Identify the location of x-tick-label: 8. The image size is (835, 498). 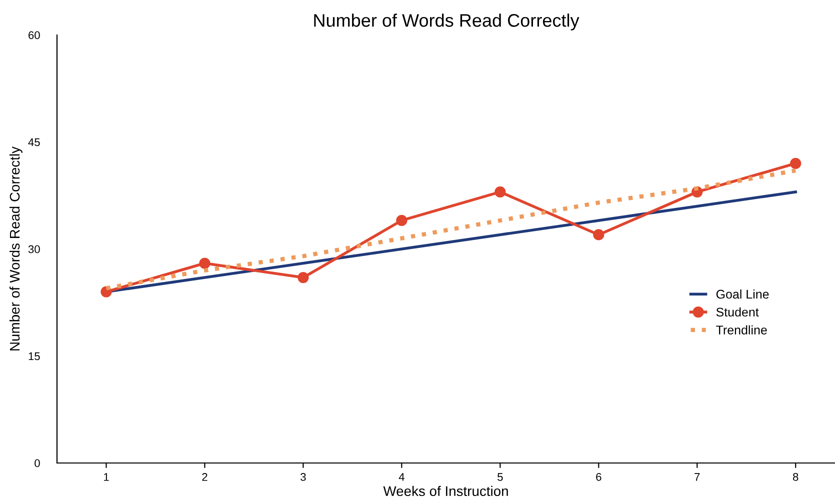
(795, 477).